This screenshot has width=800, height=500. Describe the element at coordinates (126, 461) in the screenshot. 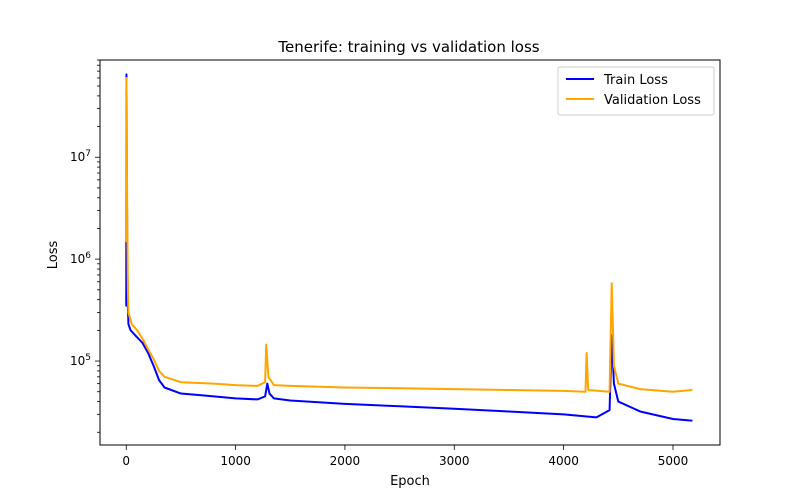

I see `x-tick-label: 0` at that location.